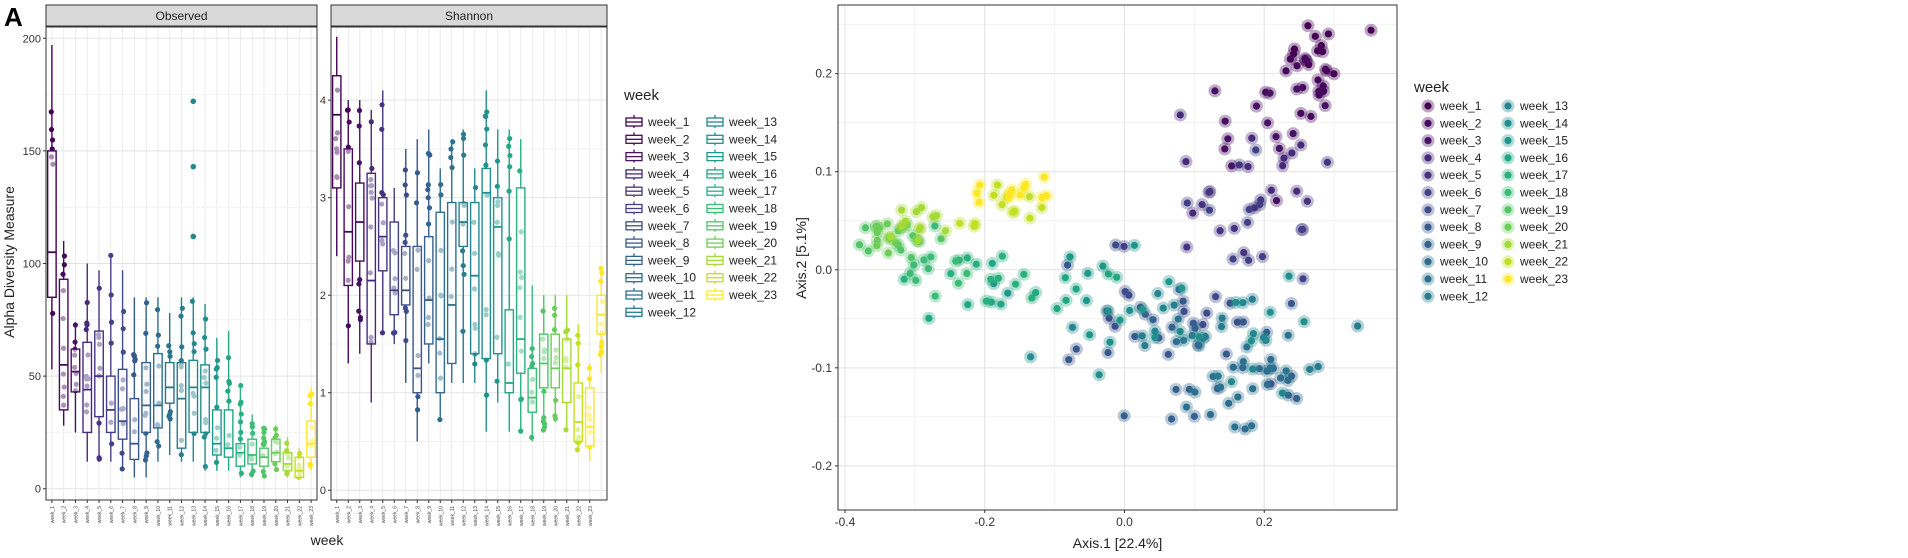 The width and height of the screenshot is (1908, 558). Describe the element at coordinates (668, 191) in the screenshot. I see `legend-label-a: week_5` at that location.